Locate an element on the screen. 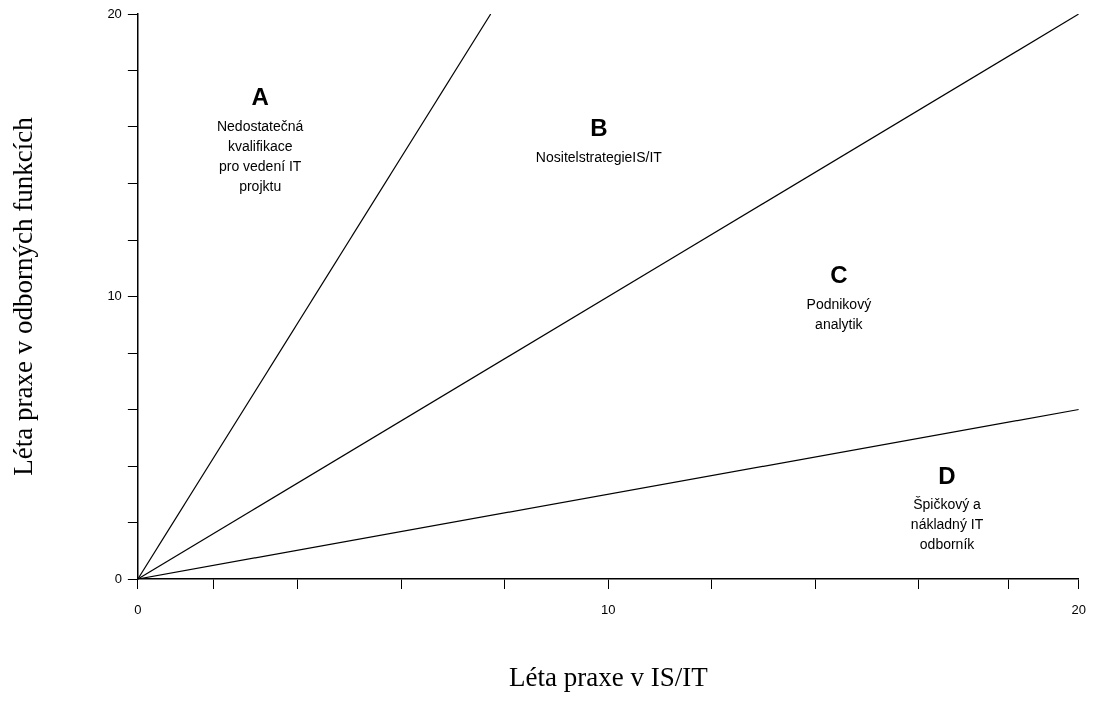 The height and width of the screenshot is (709, 1100). x-tick-label: 0 is located at coordinates (138, 610).